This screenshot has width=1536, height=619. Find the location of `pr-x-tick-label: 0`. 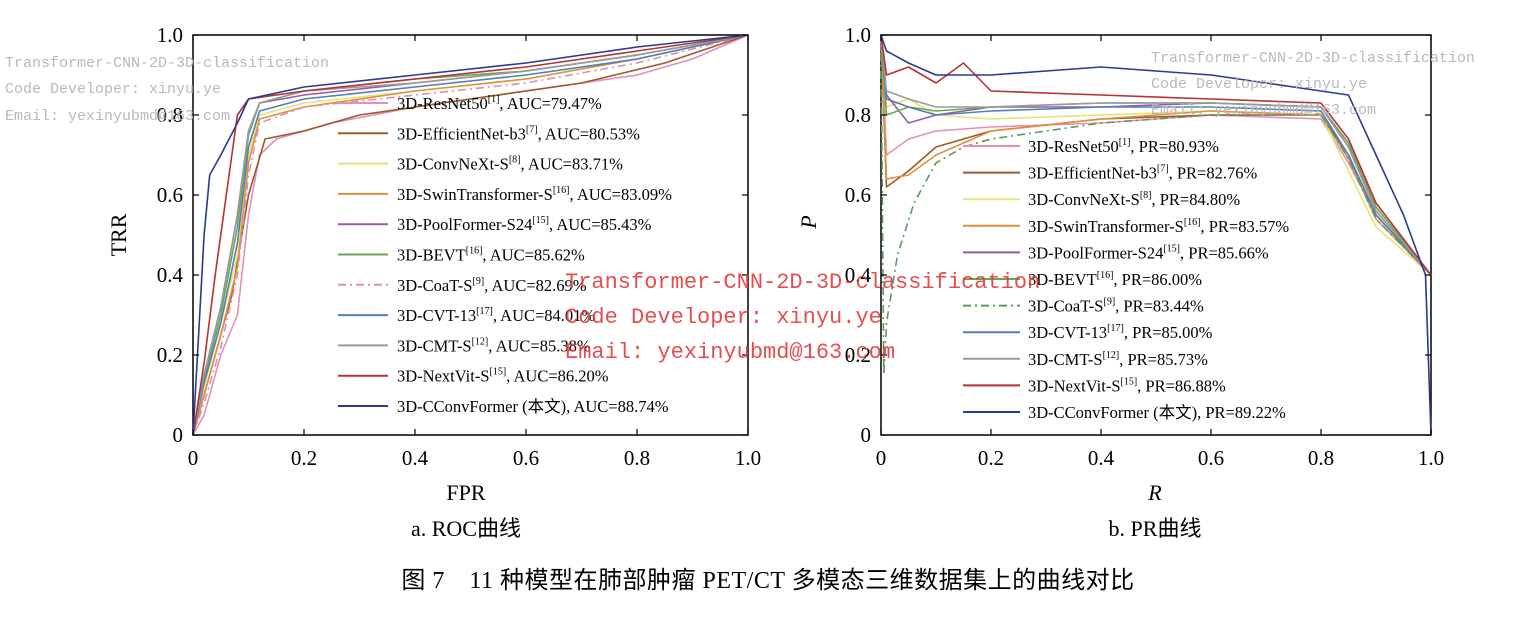

pr-x-tick-label: 0 is located at coordinates (881, 458).